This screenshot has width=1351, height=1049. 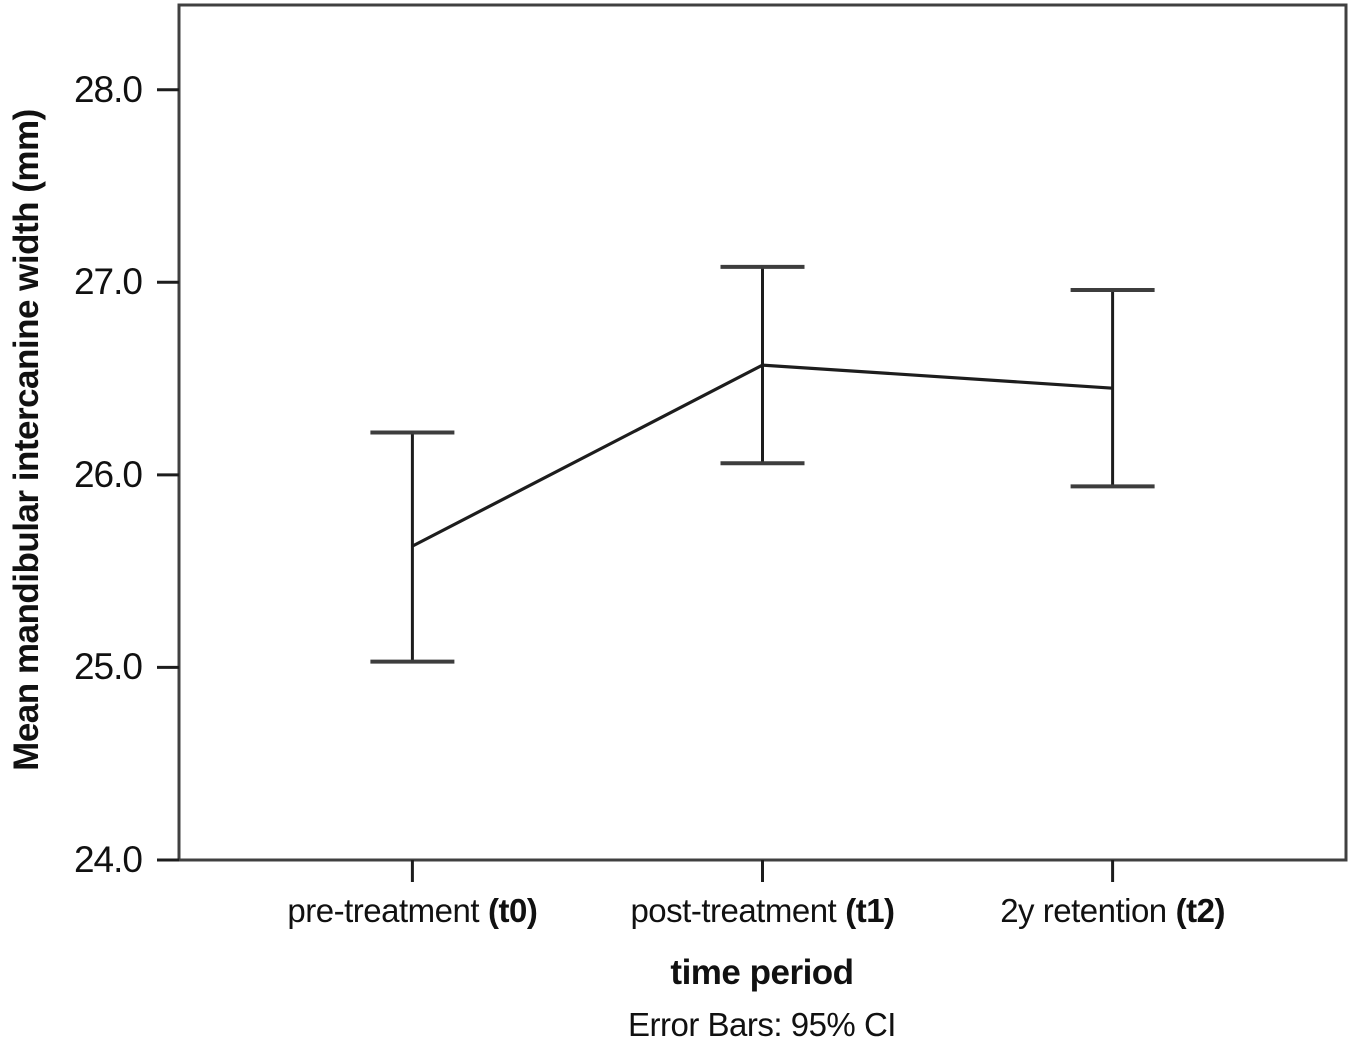 I want to click on x-category-label: 2y retention (t2), so click(x=1113, y=911).